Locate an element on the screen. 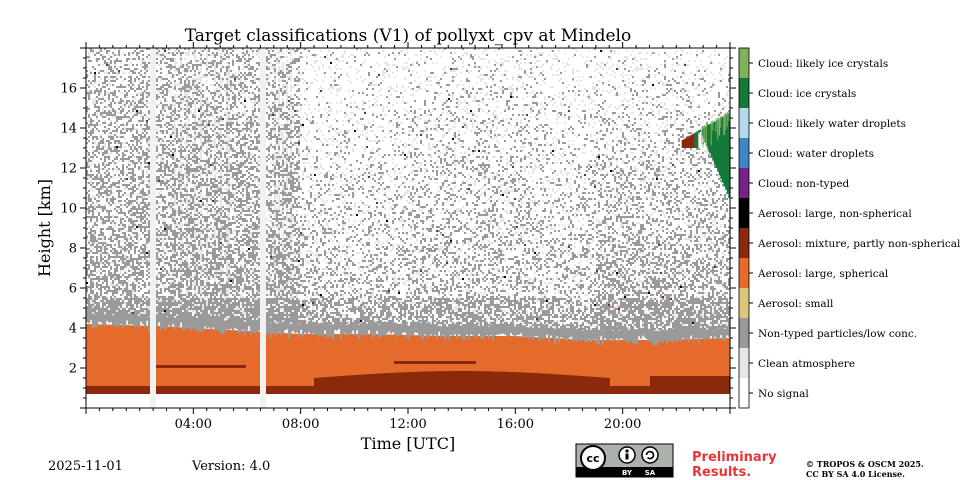  legend-label: Cloud: non-typed is located at coordinates (804, 184).